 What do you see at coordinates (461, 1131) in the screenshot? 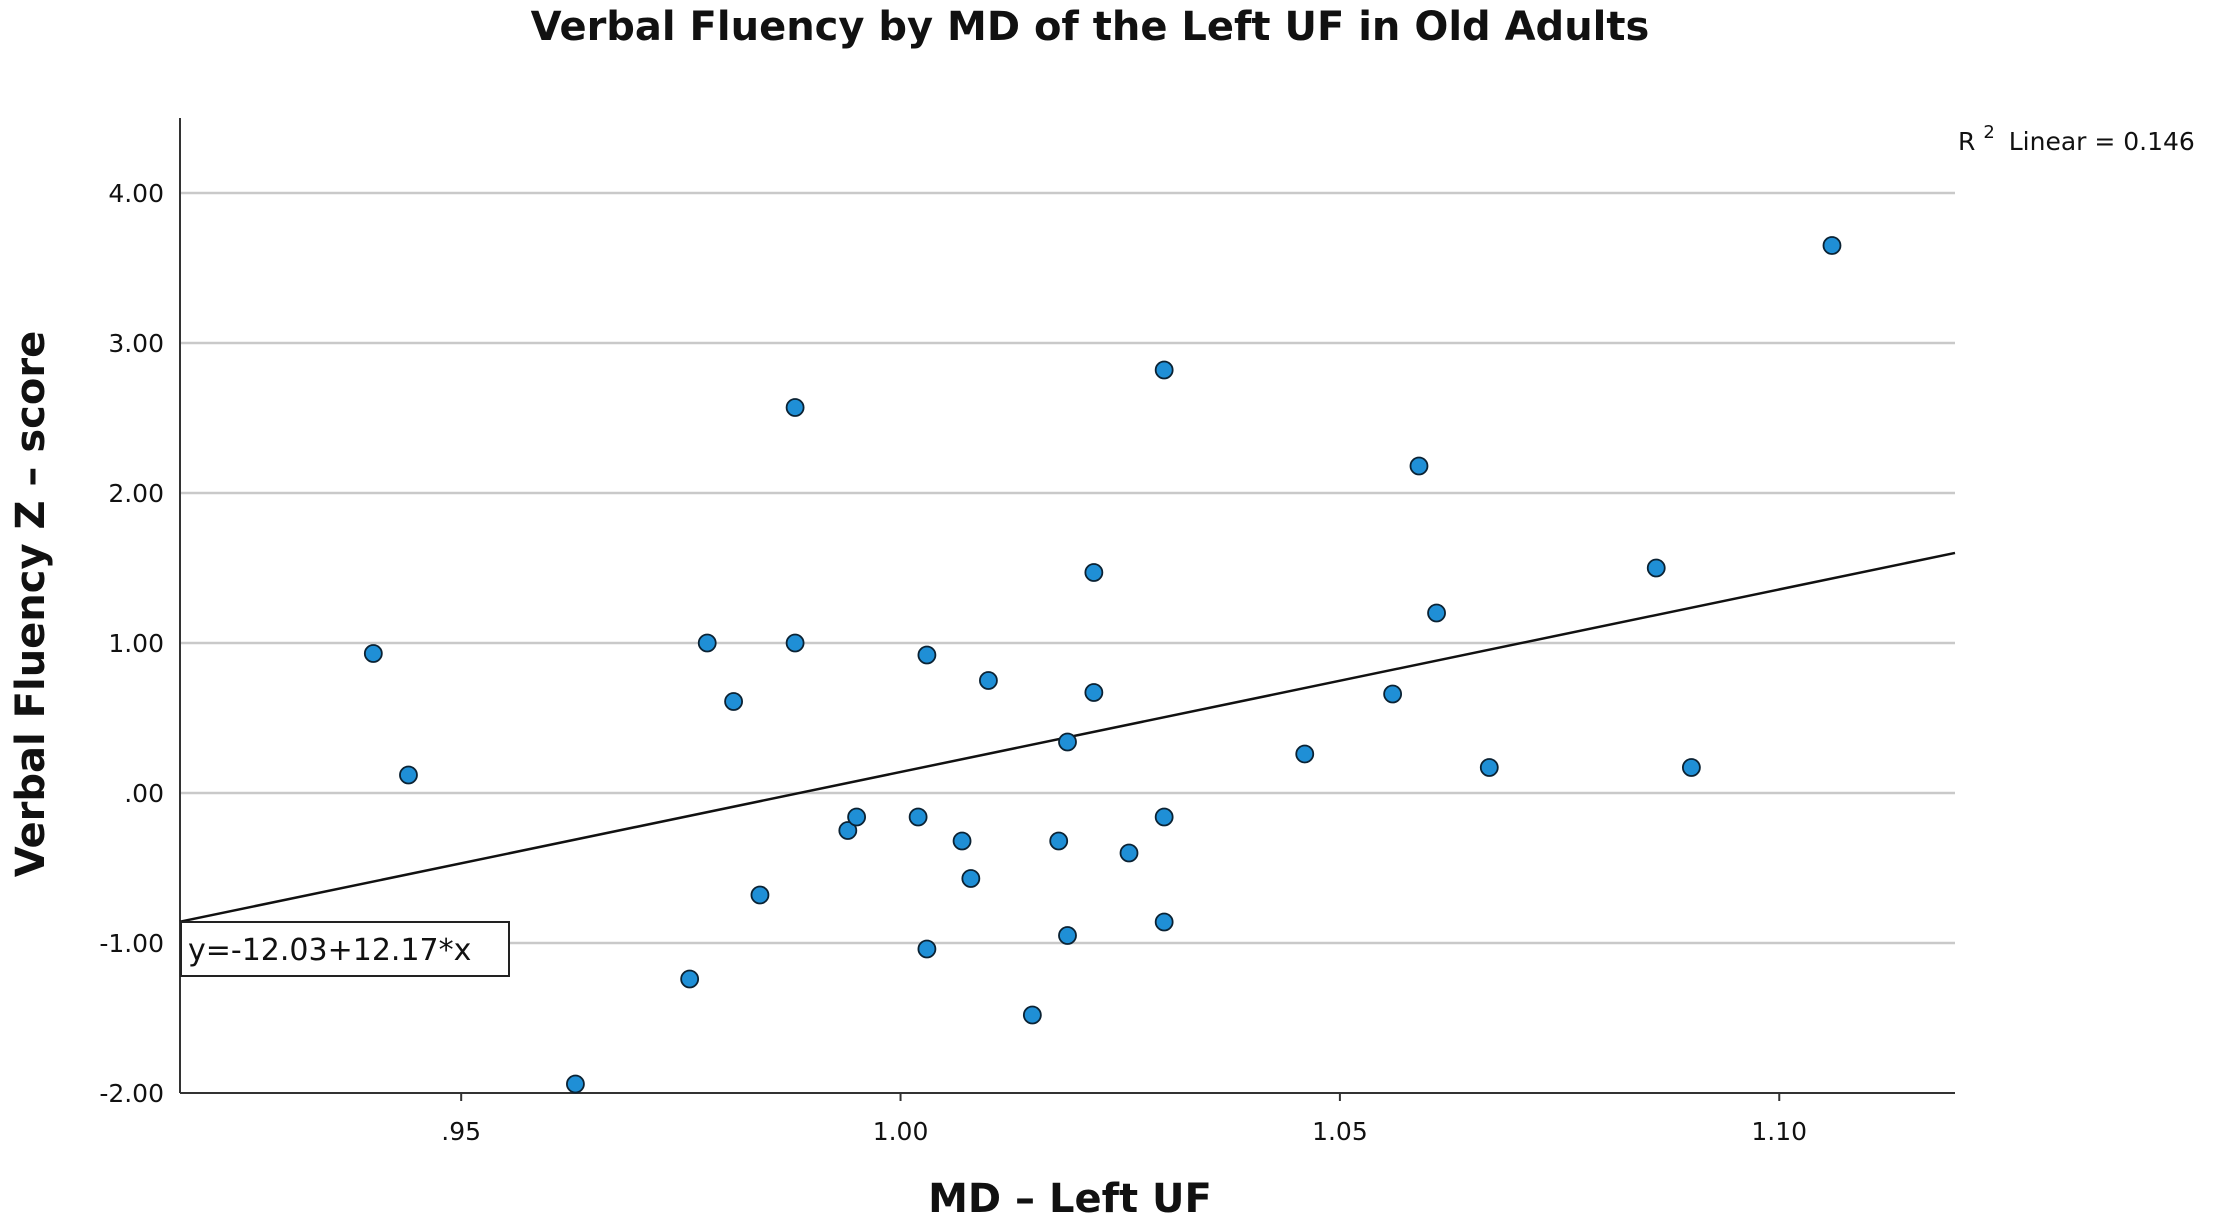
I see `x-tick-label: .95` at bounding box center [461, 1131].